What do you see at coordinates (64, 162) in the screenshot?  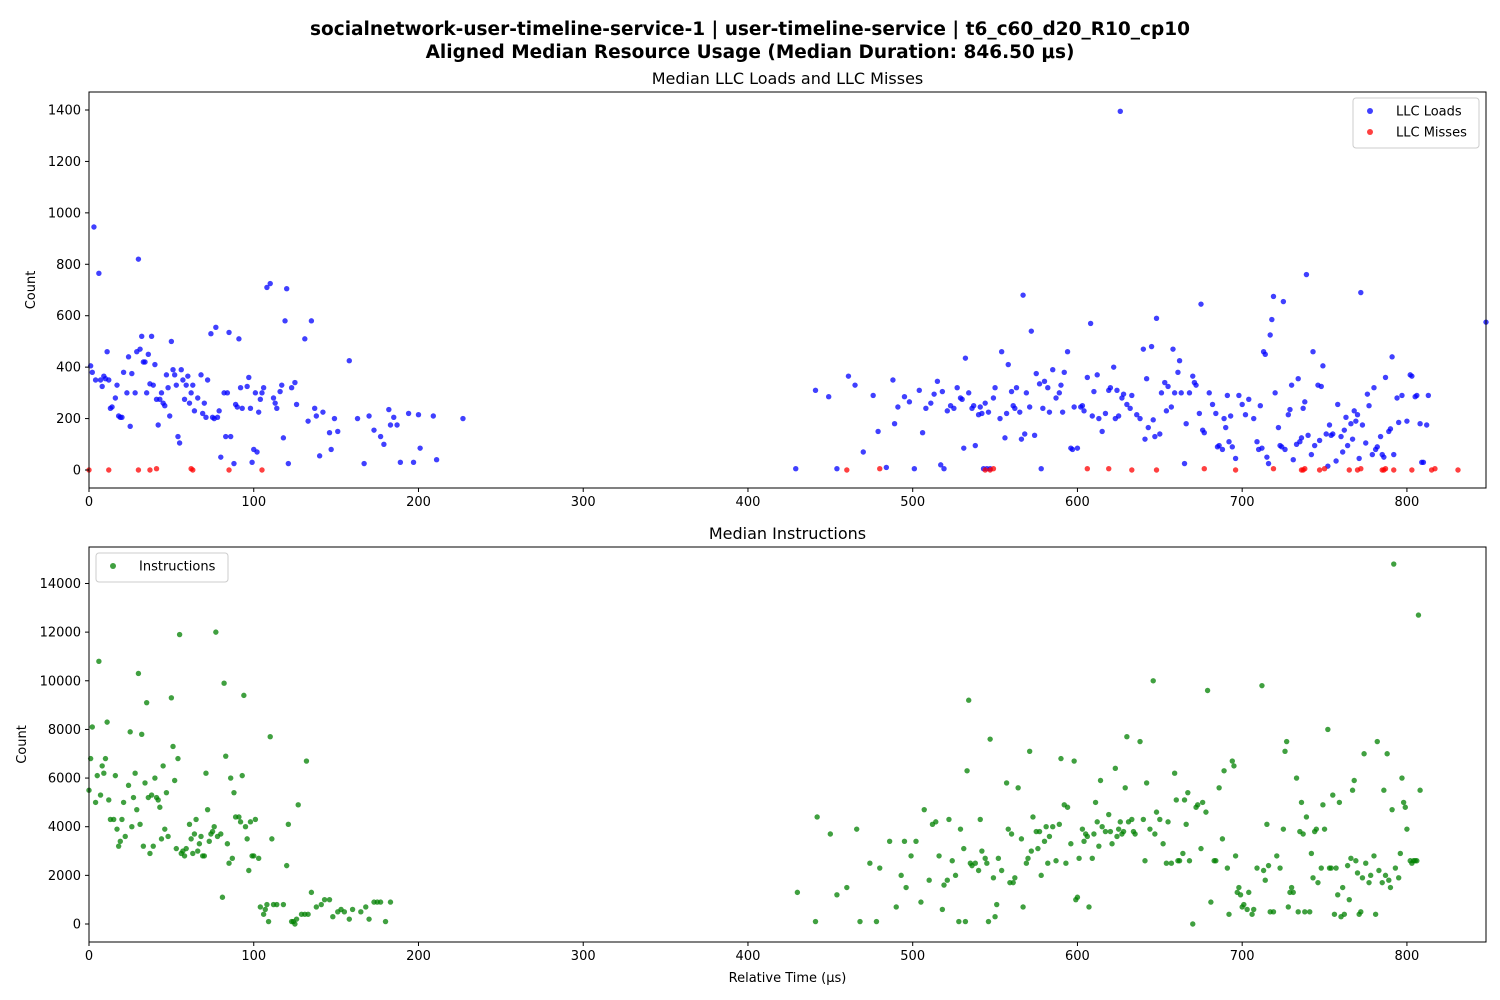 I see `chart0-ytick-label-6: 1200` at bounding box center [64, 162].